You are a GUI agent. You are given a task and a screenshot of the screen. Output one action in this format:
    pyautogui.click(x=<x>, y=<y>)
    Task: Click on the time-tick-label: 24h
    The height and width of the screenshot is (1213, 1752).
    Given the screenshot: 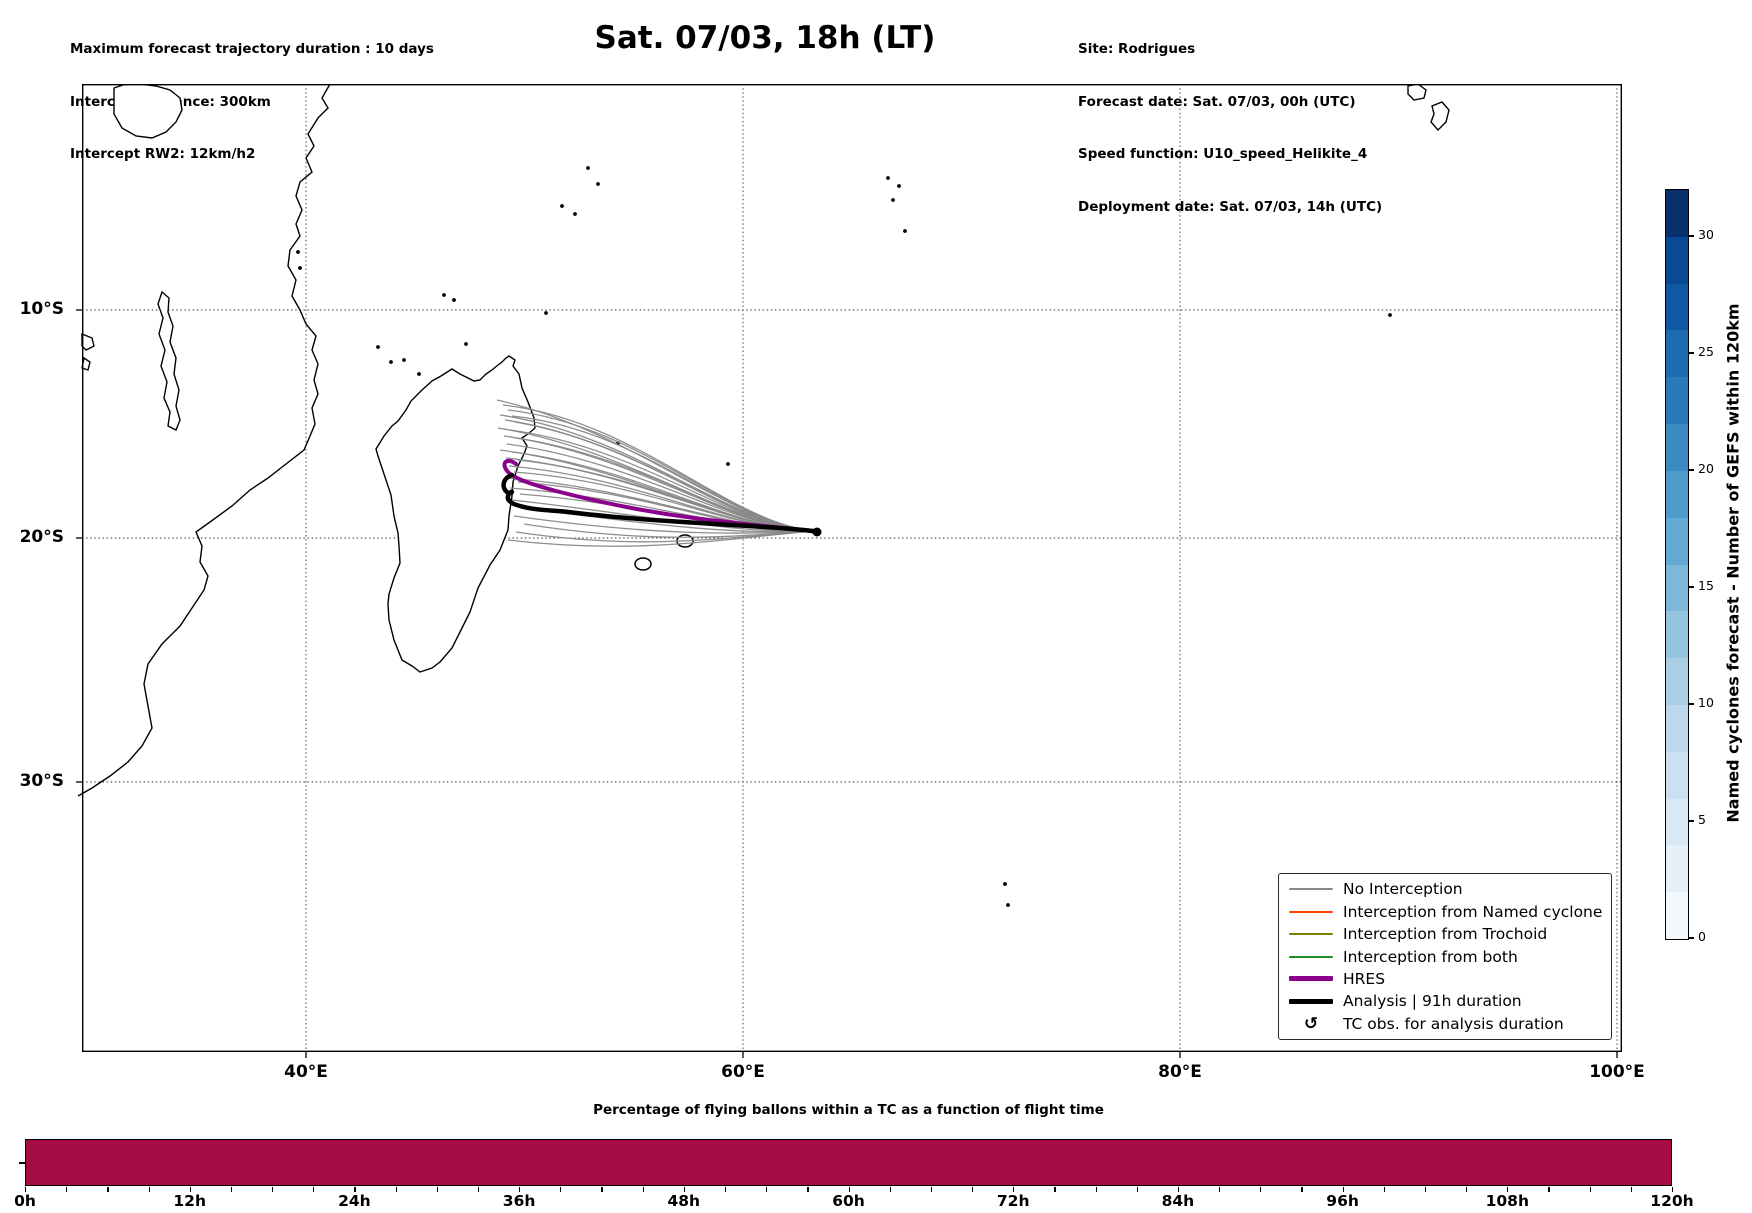 What is the action you would take?
    pyautogui.click(x=354, y=1201)
    